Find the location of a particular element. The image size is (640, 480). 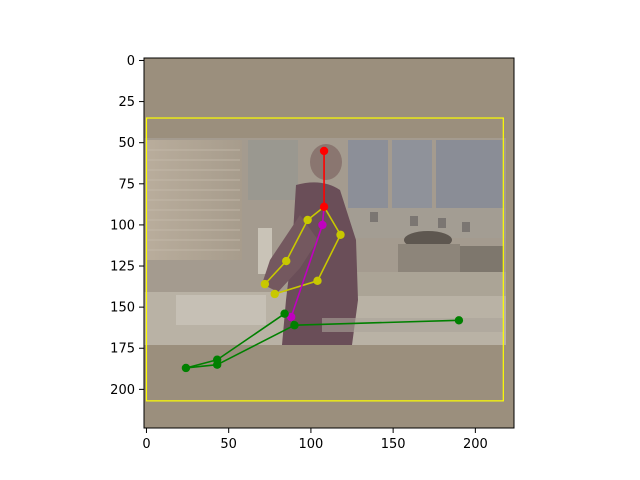

keypoint-r_elbow is located at coordinates (317, 281).